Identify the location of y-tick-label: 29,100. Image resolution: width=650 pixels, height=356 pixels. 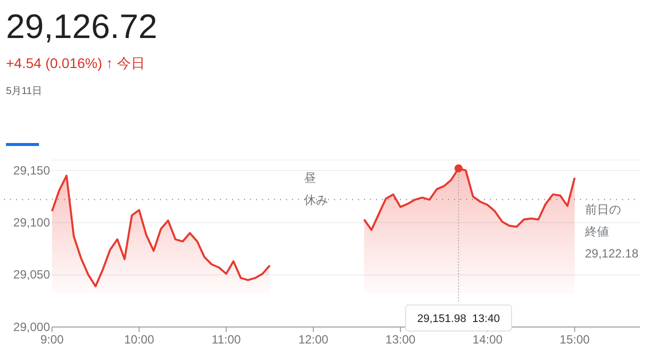
(31, 222).